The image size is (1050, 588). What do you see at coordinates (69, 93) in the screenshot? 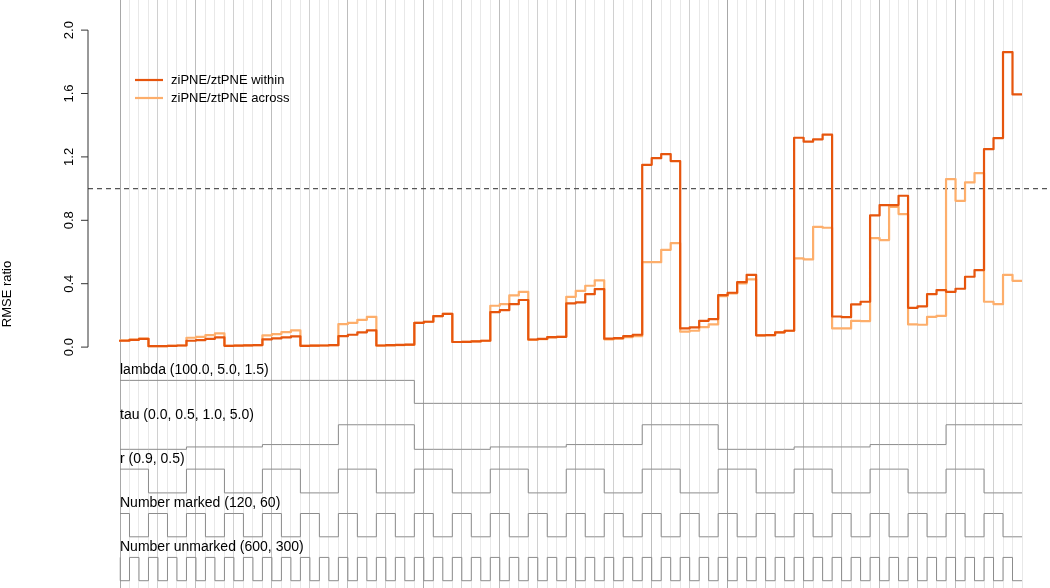
I see `y-tick-label: 1.6` at bounding box center [69, 93].